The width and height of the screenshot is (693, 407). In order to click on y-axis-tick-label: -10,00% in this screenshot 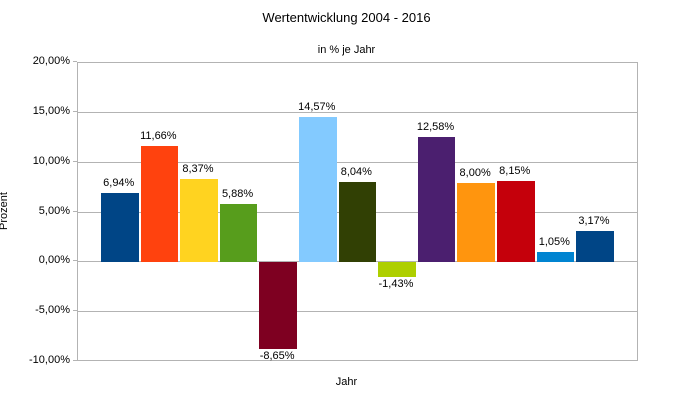, I will do `click(49, 360)`.